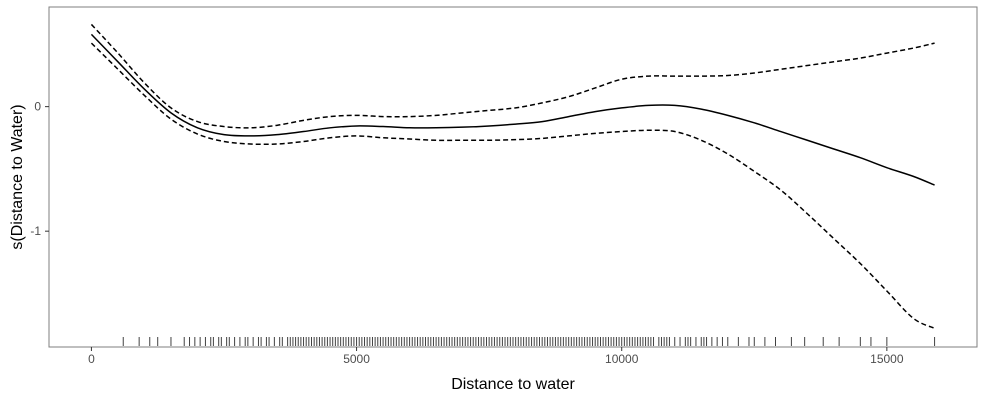 This screenshot has height=400, width=984. Describe the element at coordinates (39, 169) in the screenshot. I see `y-axis-ticks: -1 0` at that location.